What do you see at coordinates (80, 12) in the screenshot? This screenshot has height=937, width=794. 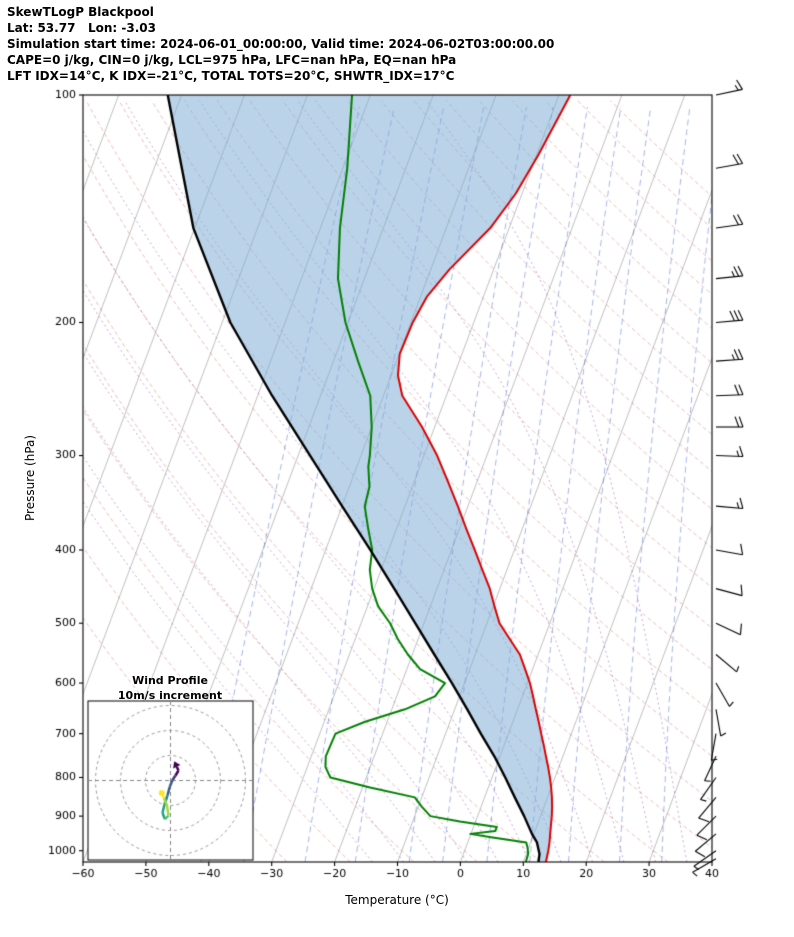 I see `chart-title: SkewTLogP Blackpool` at bounding box center [80, 12].